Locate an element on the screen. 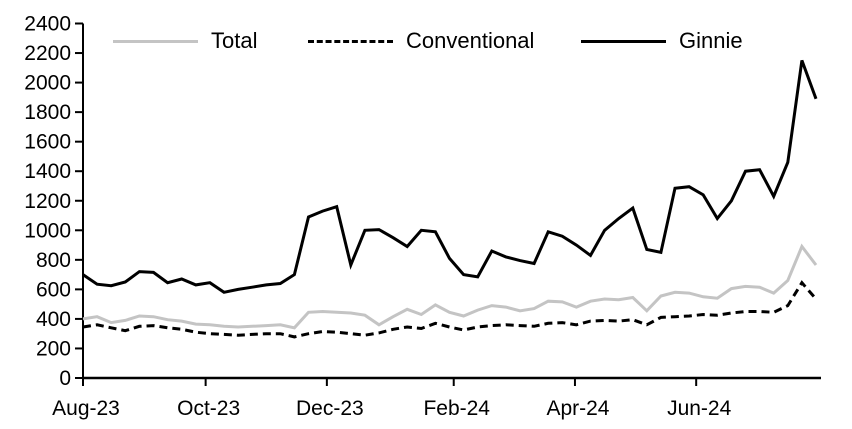 The image size is (852, 429). x-axis-tick-label: Apr-24 is located at coordinates (577, 408).